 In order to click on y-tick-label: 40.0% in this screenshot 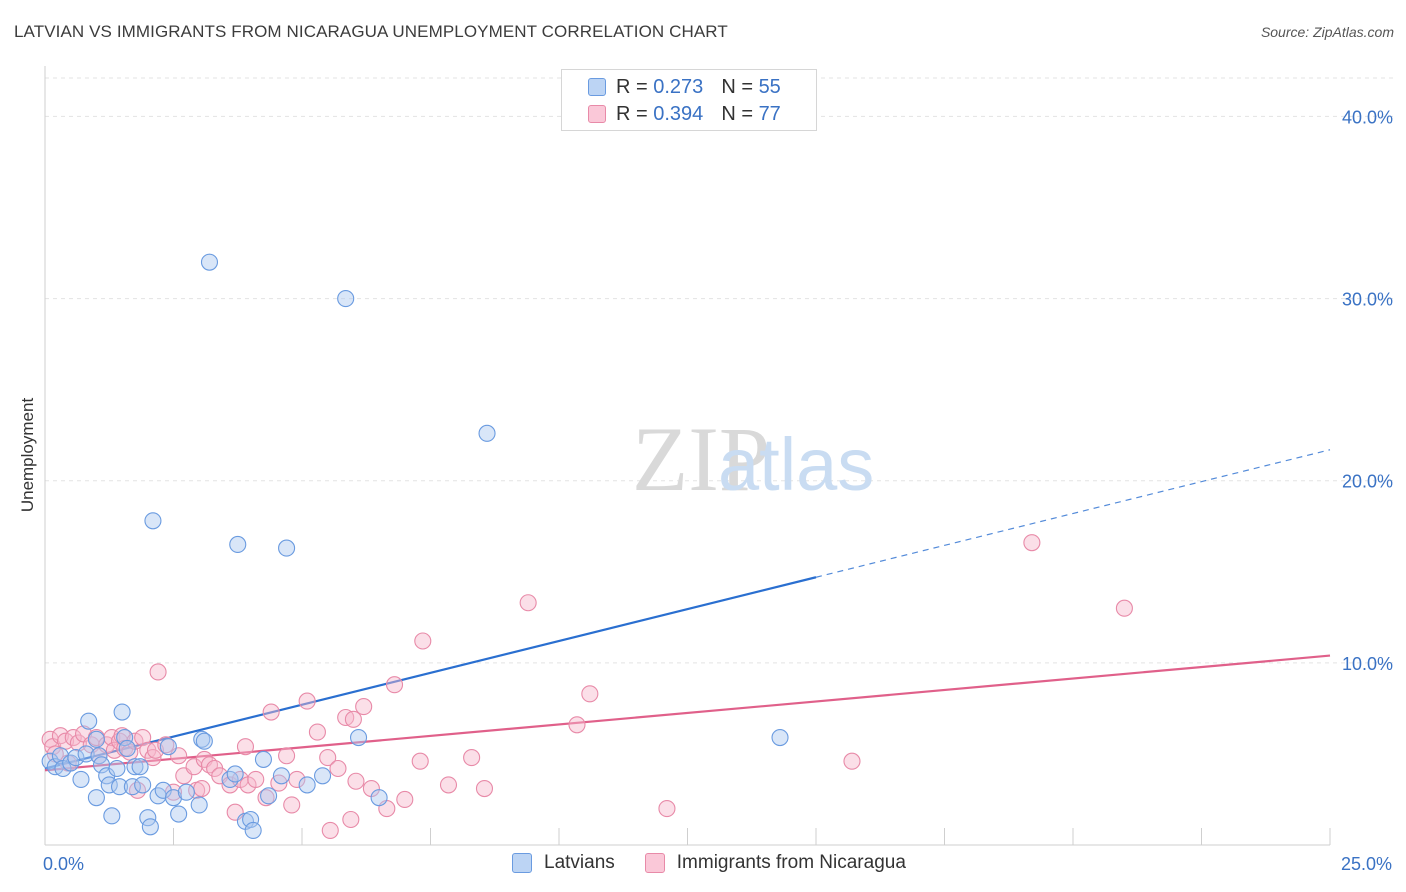, I will do `click(1367, 117)`.